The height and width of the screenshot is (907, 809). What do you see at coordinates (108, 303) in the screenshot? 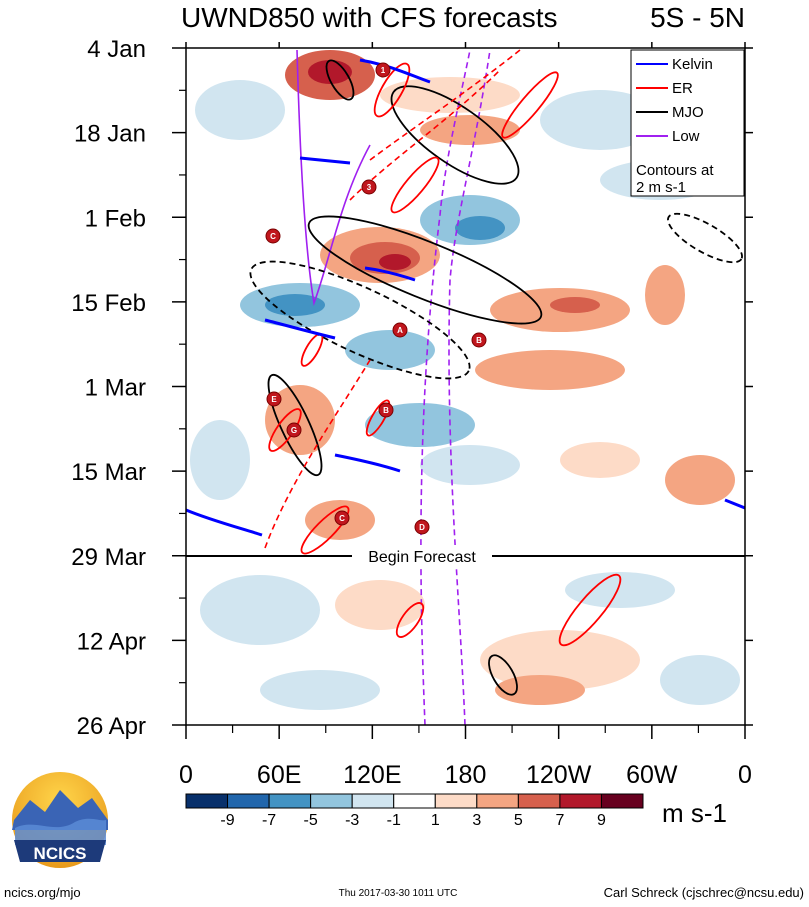
I see `y-tick-label: 15 Feb` at bounding box center [108, 303].